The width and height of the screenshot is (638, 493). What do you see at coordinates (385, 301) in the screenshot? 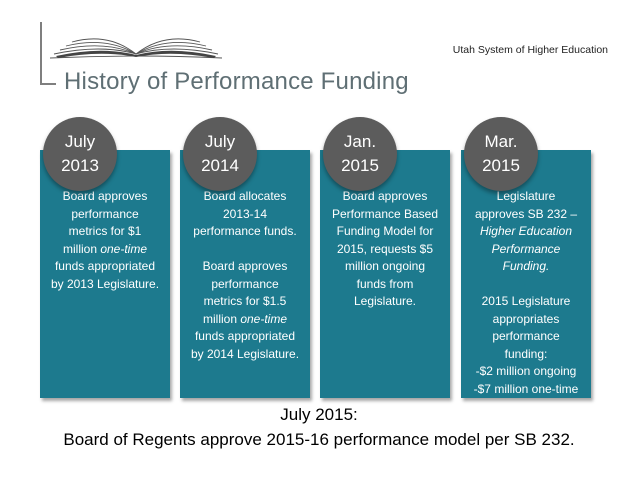
I see `description-line: Legislature.` at bounding box center [385, 301].